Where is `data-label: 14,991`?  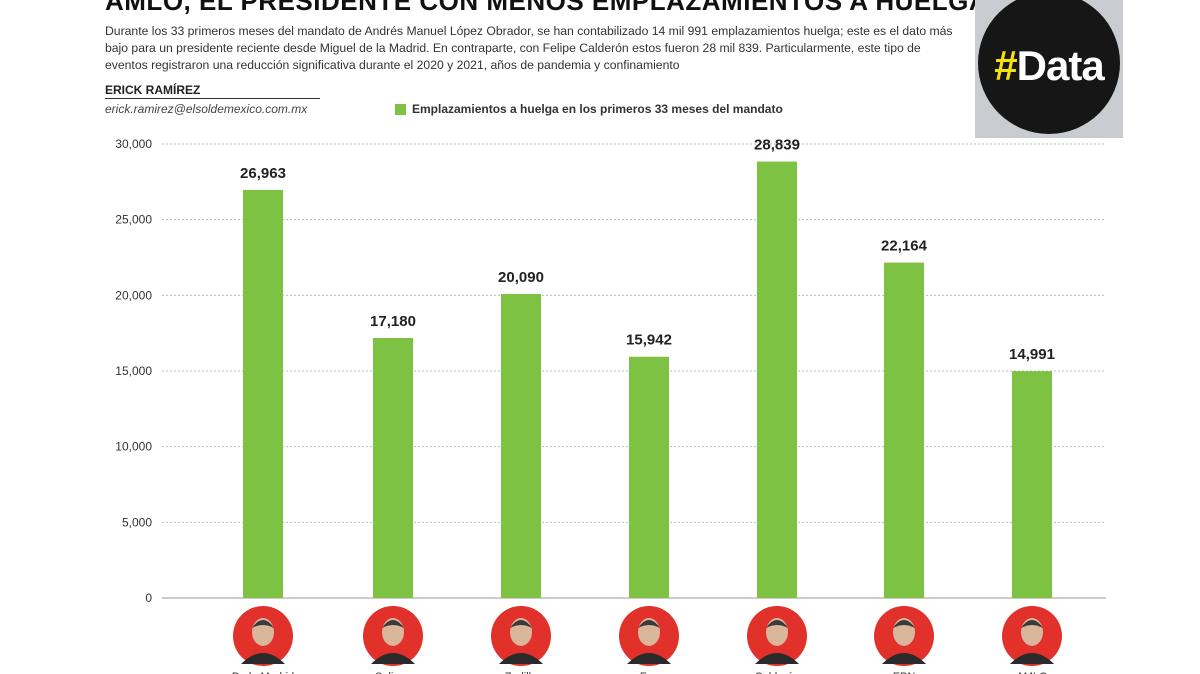 data-label: 14,991 is located at coordinates (1032, 354).